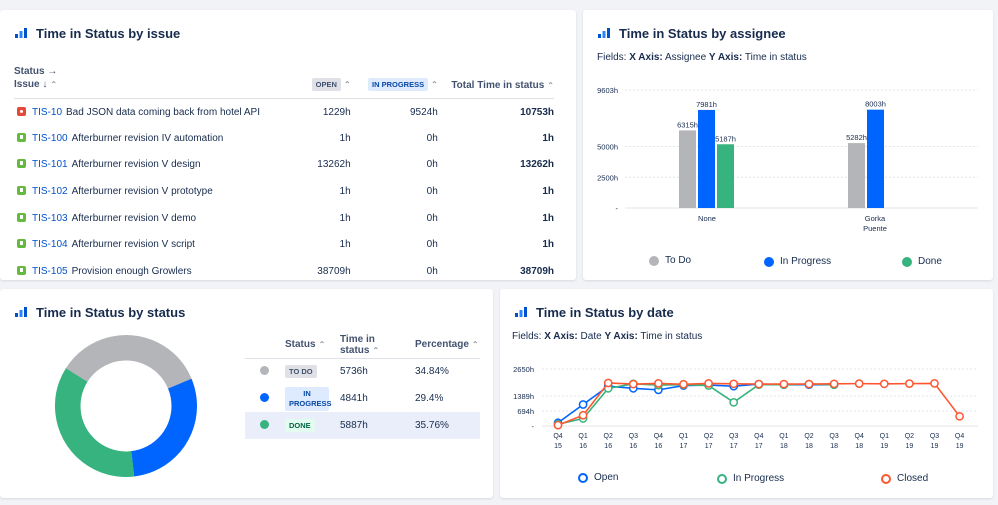 Image resolution: width=998 pixels, height=505 pixels. What do you see at coordinates (678, 260) in the screenshot?
I see `legend-todo-label: To Do` at bounding box center [678, 260].